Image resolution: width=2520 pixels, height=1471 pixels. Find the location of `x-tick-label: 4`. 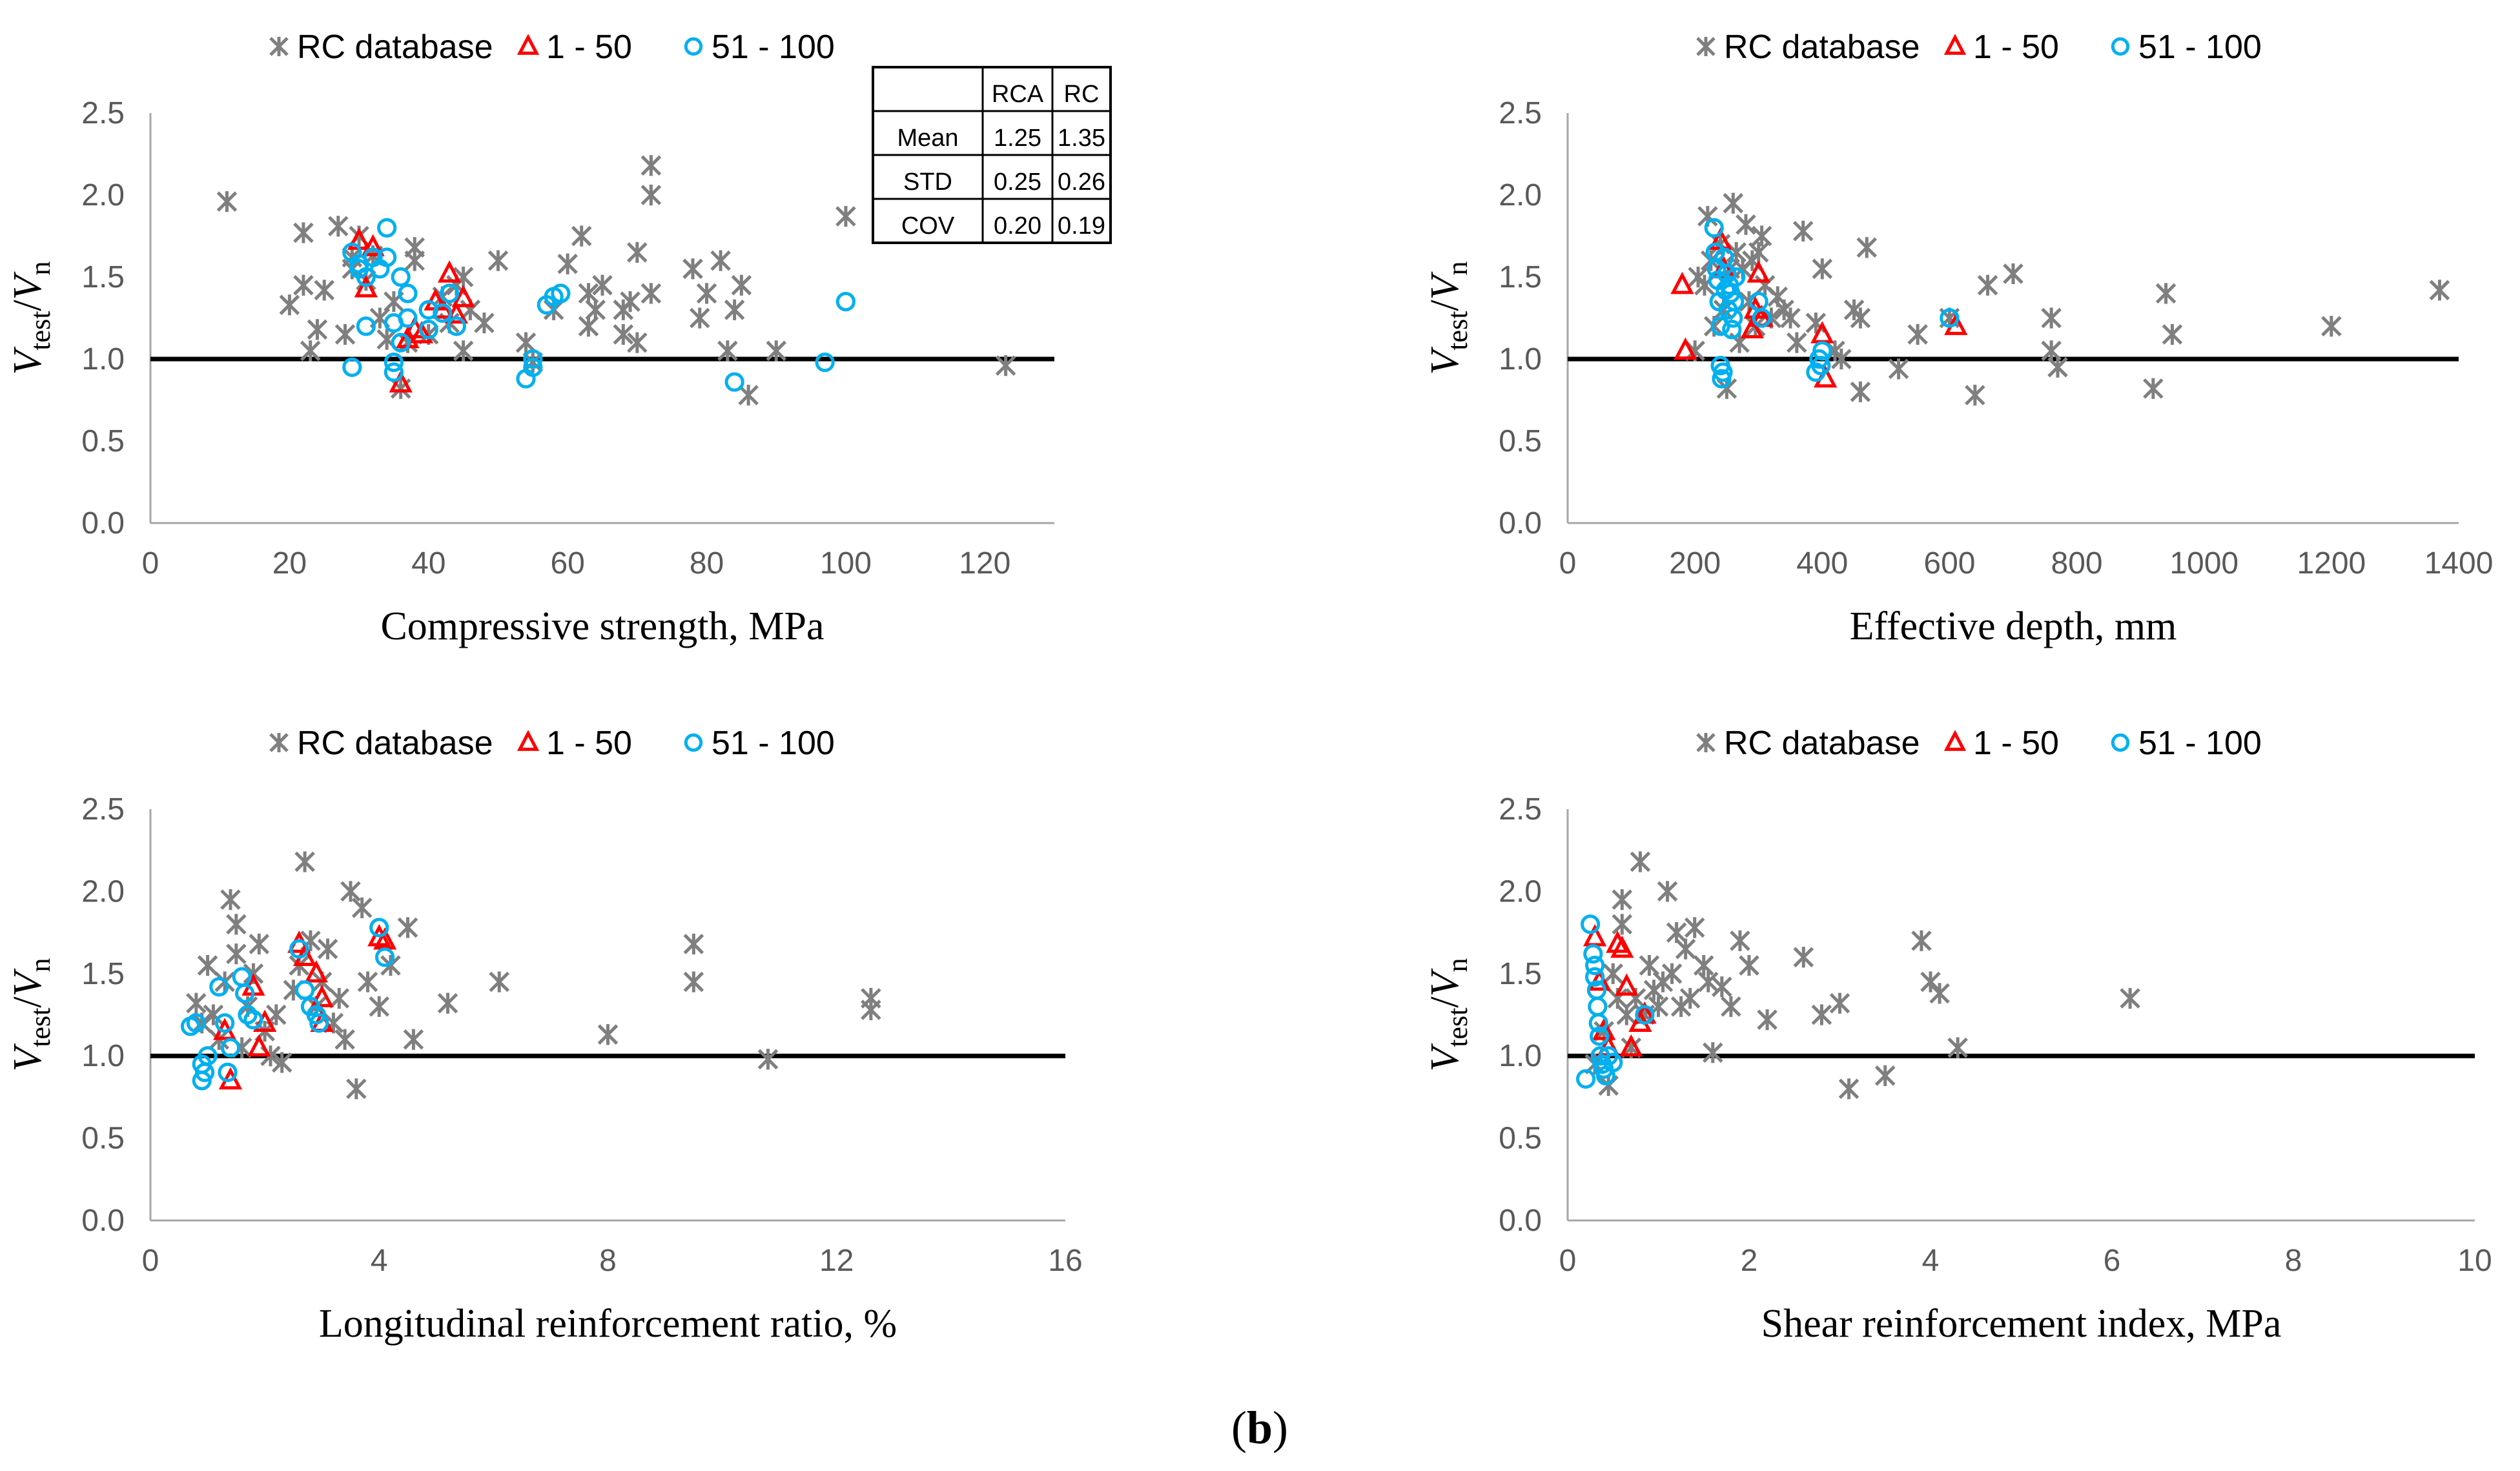

x-tick-label: 4 is located at coordinates (379, 1261).